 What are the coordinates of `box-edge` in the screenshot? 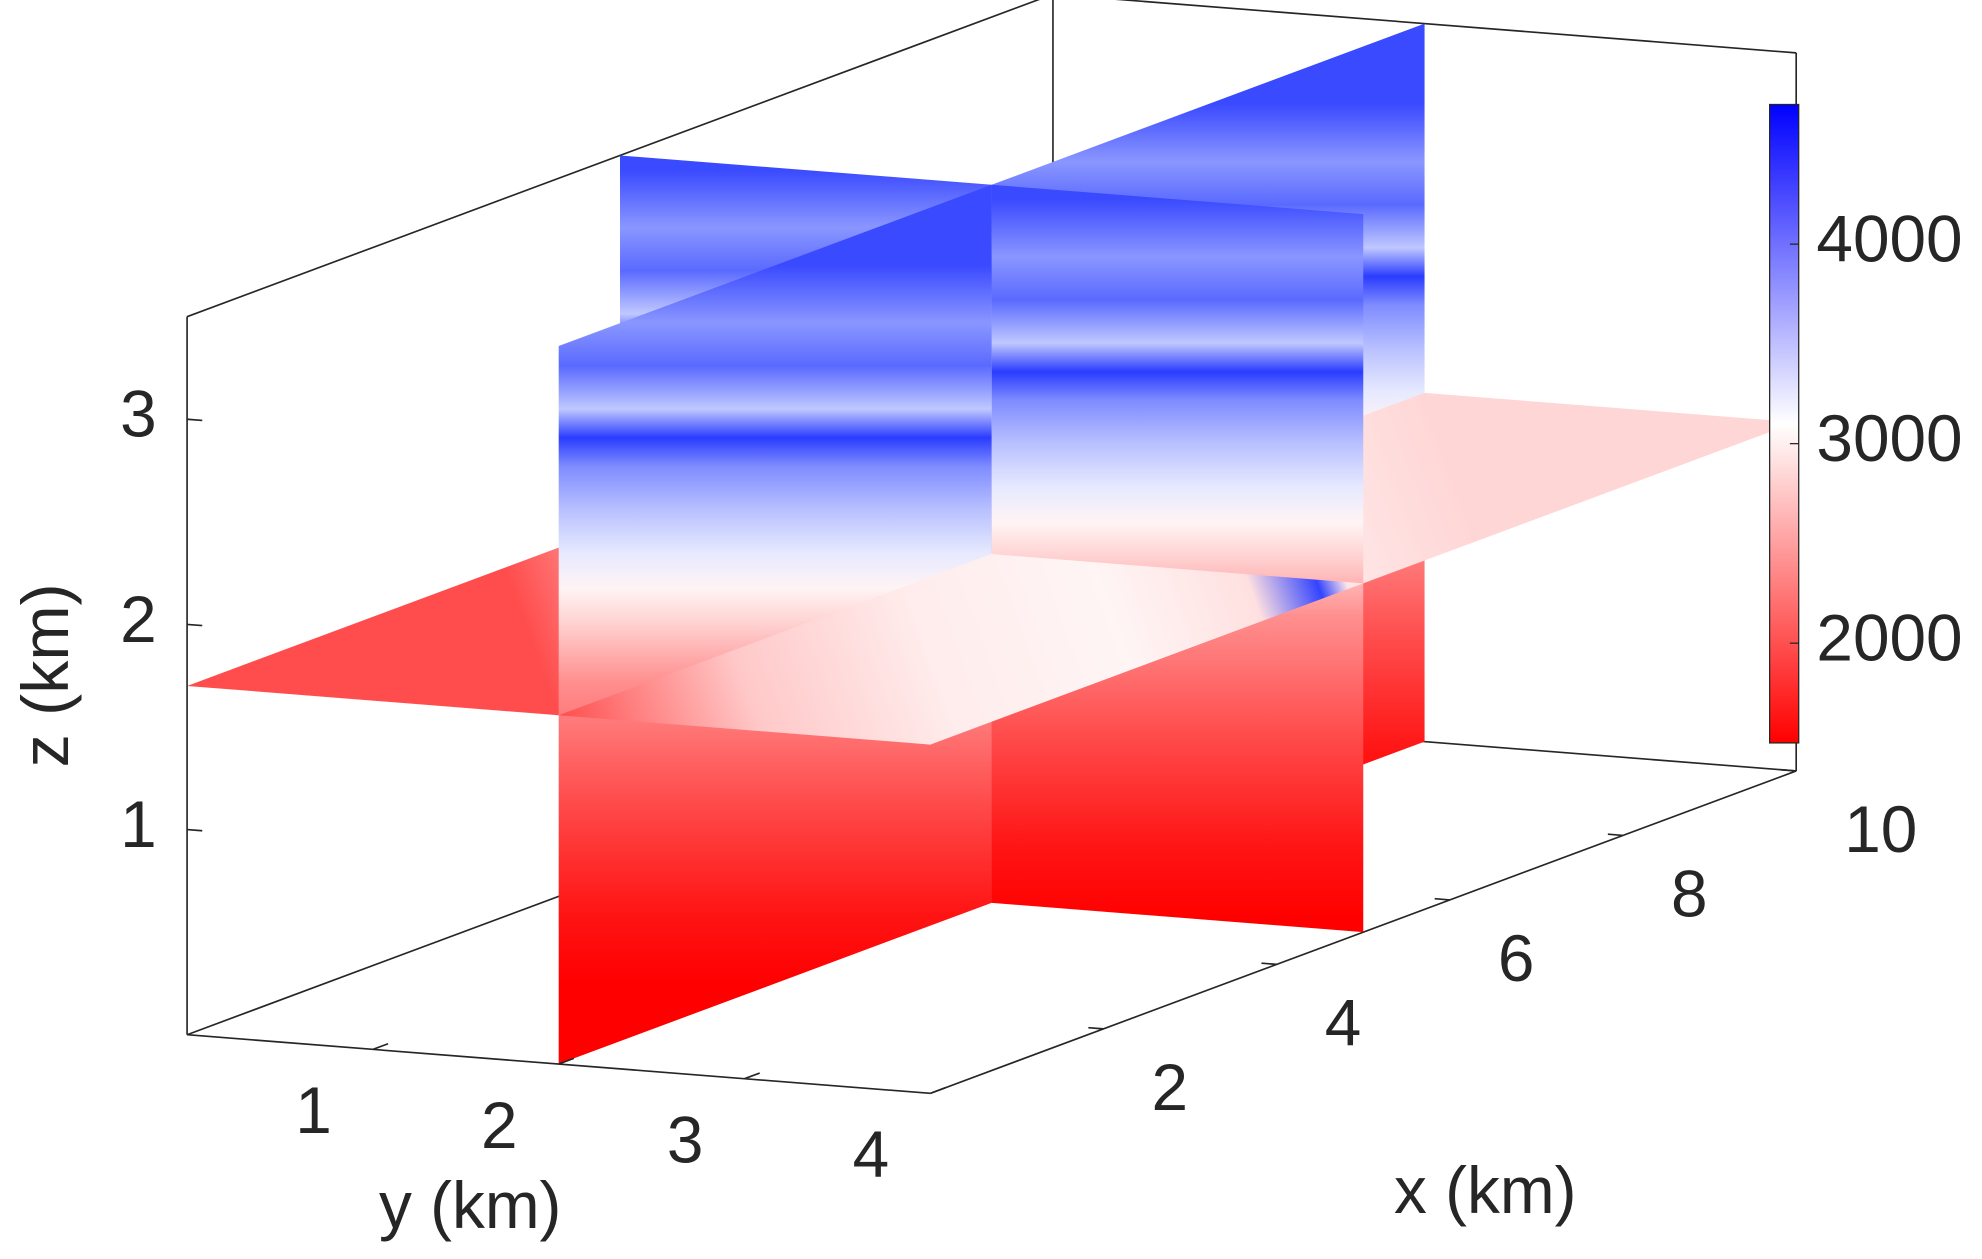 It's located at (559, 1064).